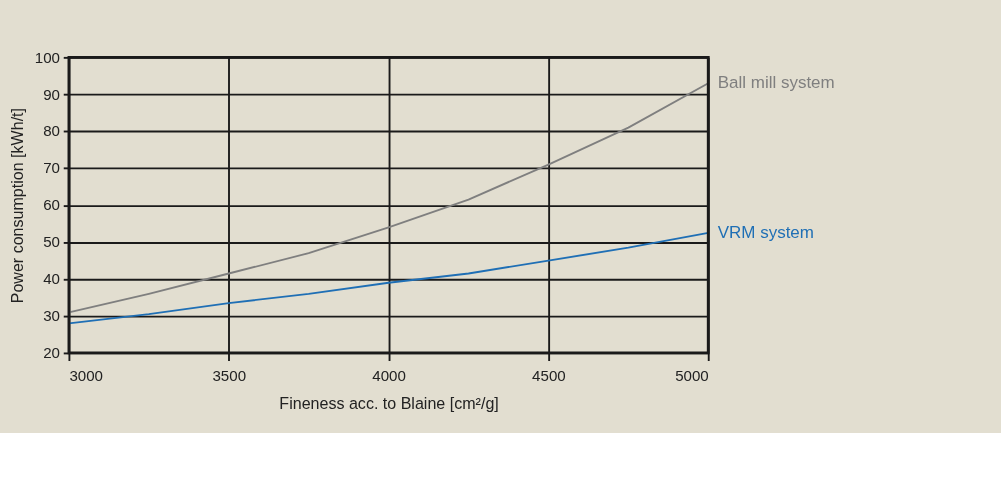  I want to click on x-tick-label: 3000, so click(86, 375).